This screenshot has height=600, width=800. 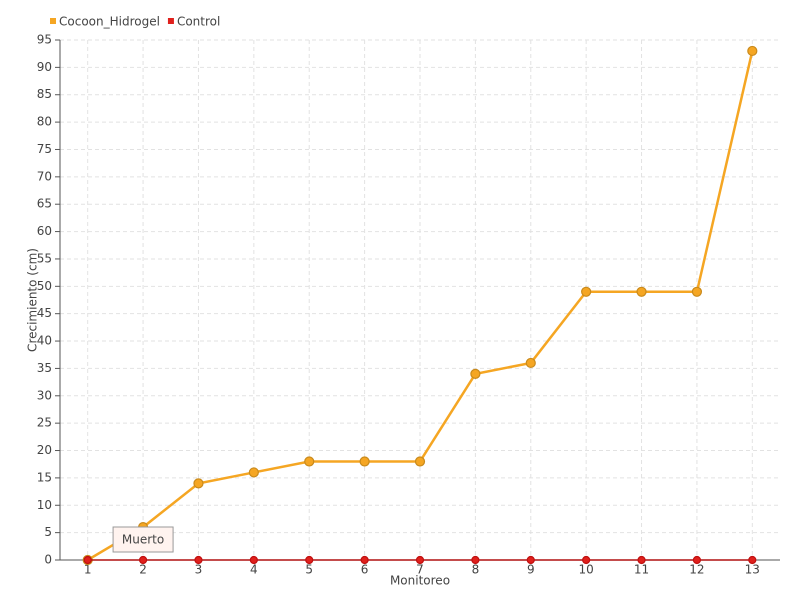 What do you see at coordinates (531, 570) in the screenshot?
I see `x-tick-label: 9` at bounding box center [531, 570].